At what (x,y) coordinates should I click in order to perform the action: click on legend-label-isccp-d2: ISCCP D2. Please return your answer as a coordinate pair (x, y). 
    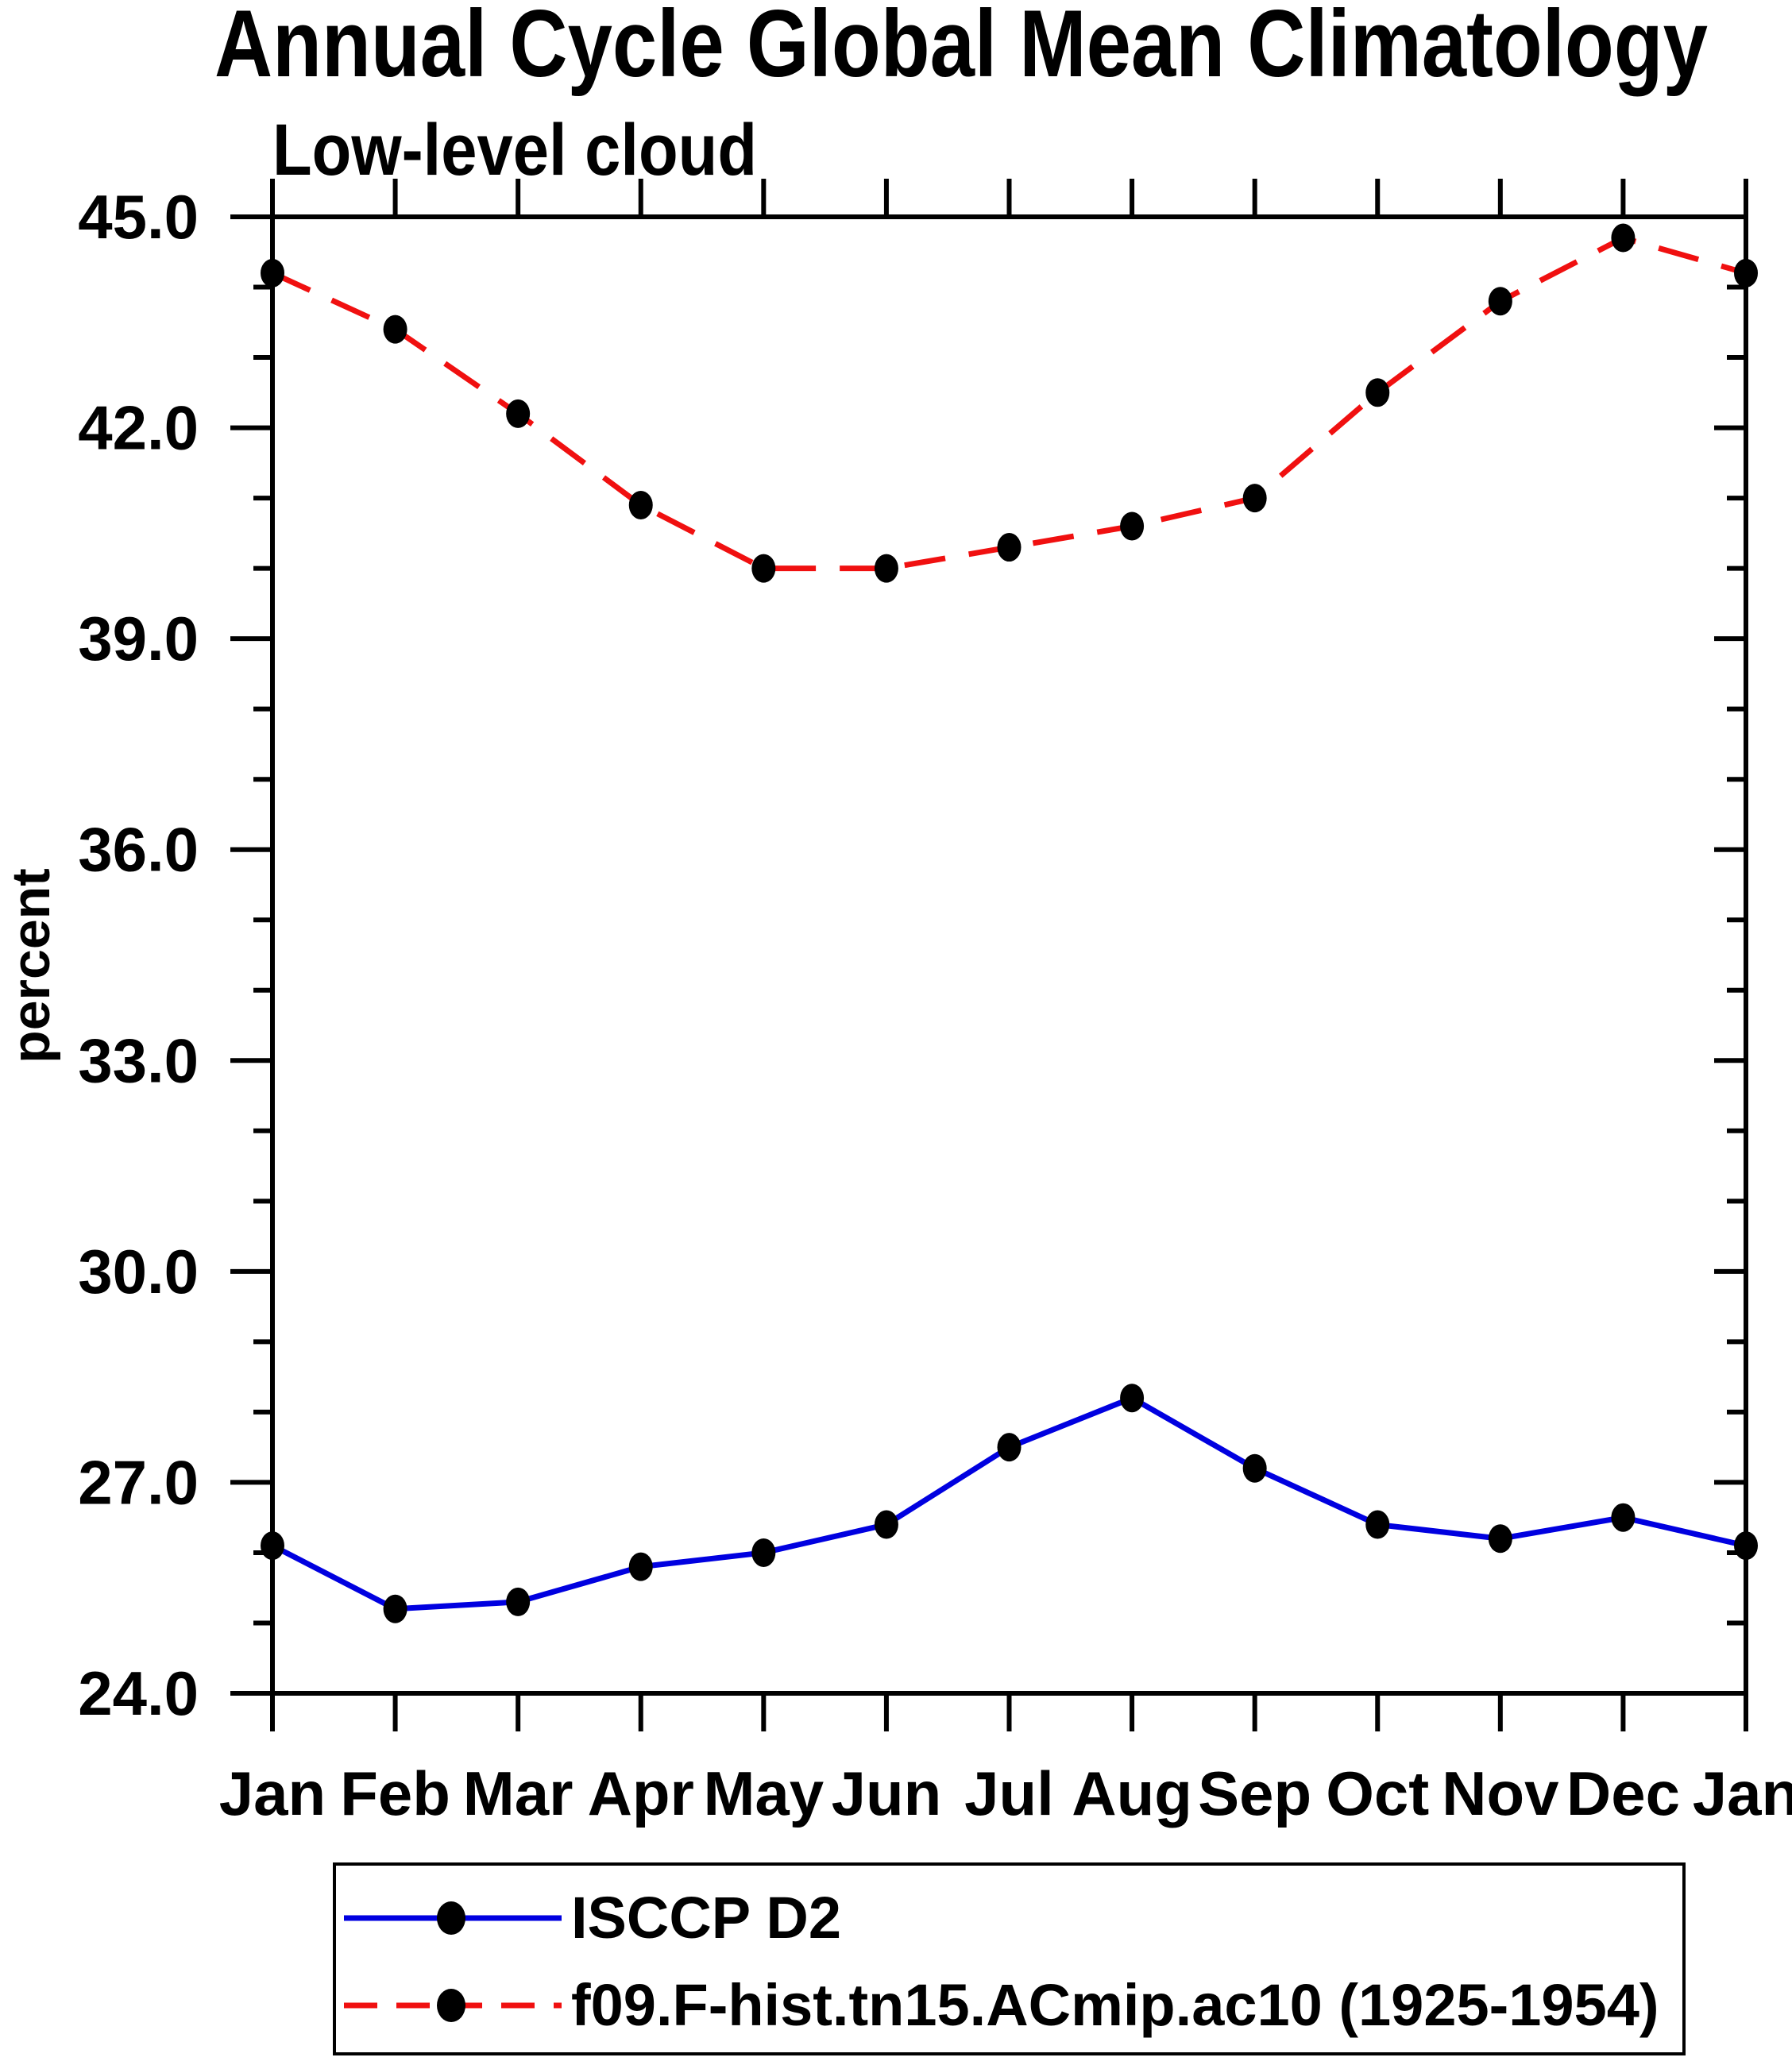
    Looking at the image, I should click on (706, 1918).